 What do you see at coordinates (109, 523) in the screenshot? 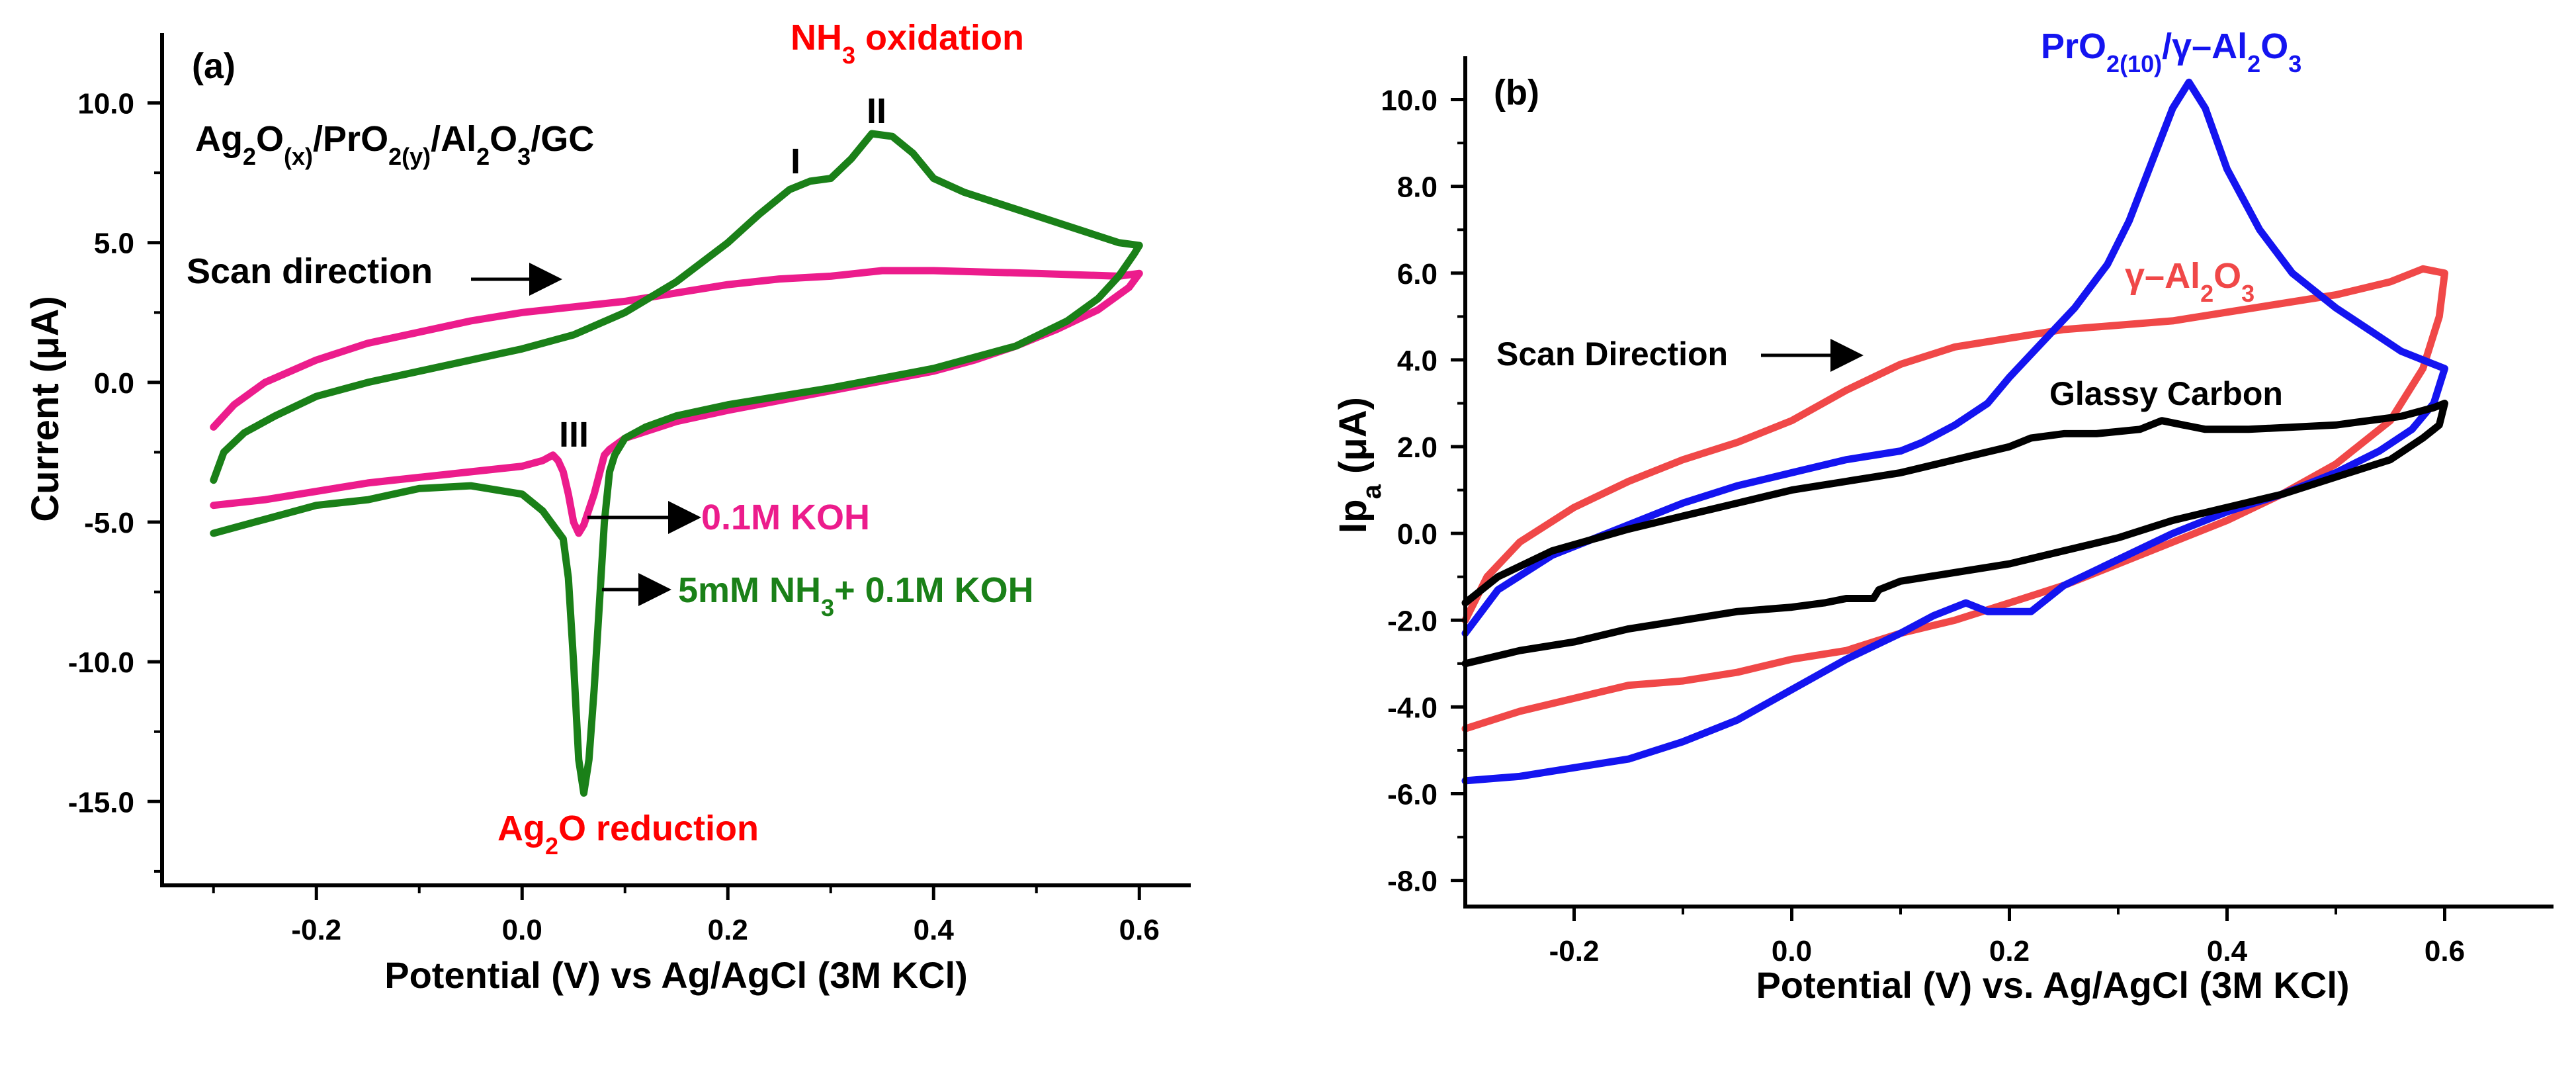
I see `panel-a-y-tick-label: -5.0` at bounding box center [109, 523].